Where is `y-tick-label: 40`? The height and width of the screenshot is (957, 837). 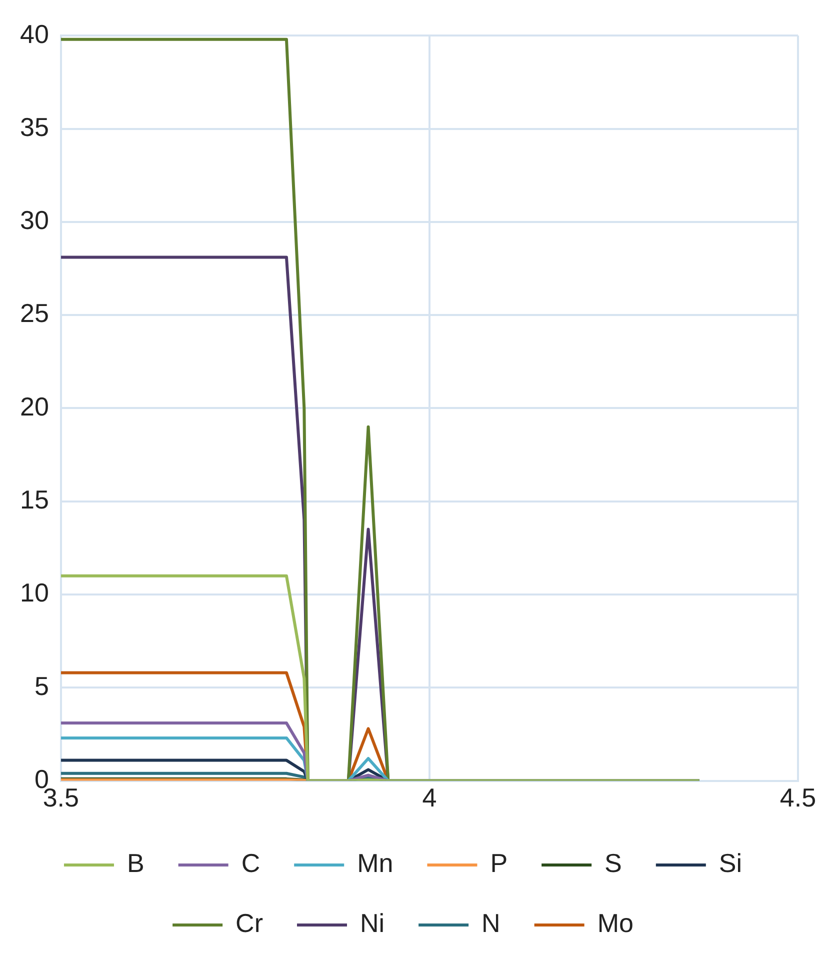 y-tick-label: 40 is located at coordinates (34, 33).